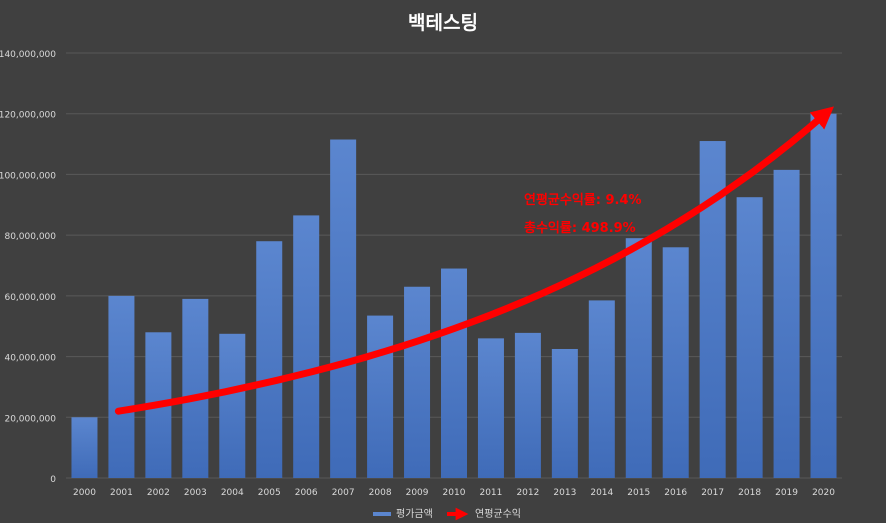  I want to click on x-tick-label: 2009, so click(417, 493).